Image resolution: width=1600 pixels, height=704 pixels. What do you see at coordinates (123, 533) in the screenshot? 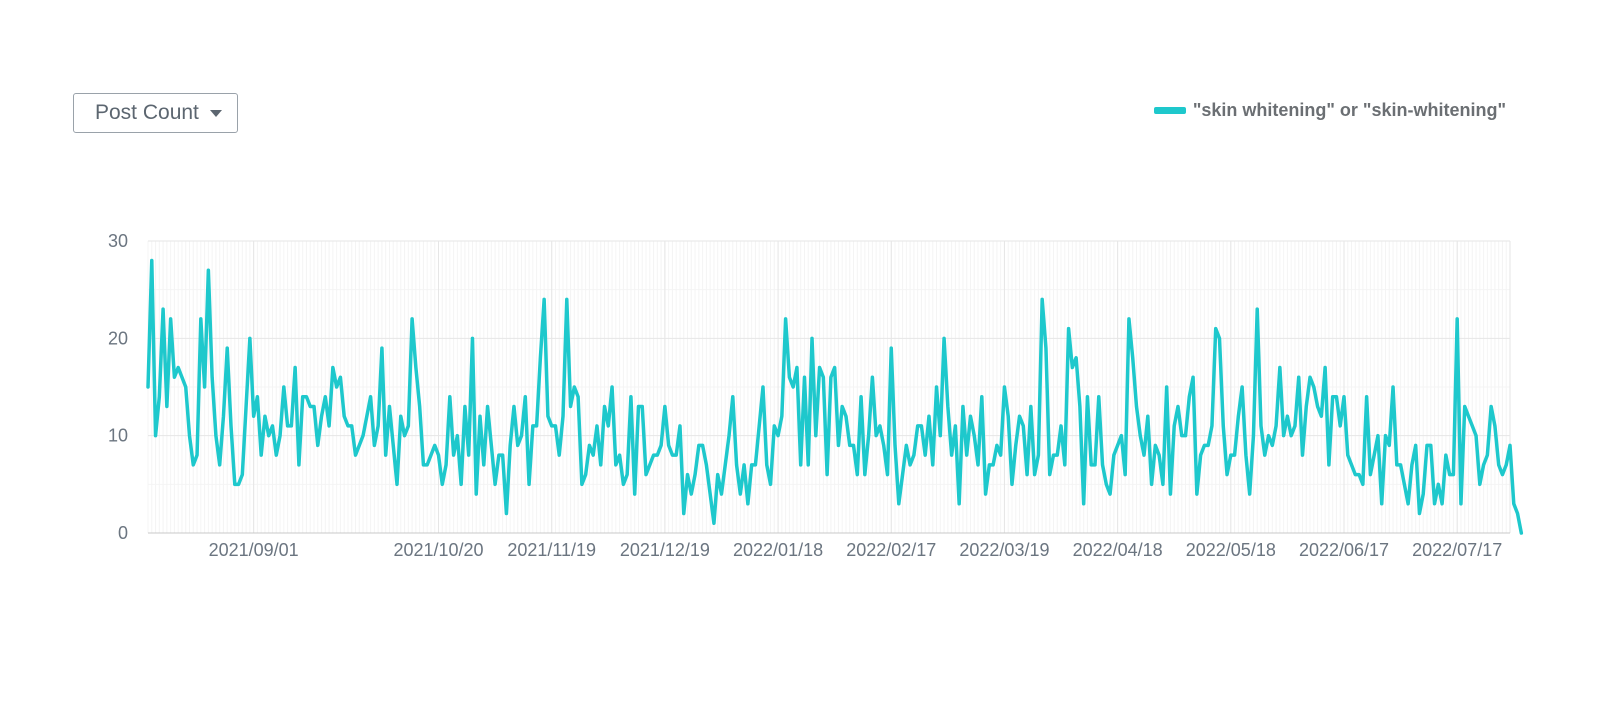
I see `y-tick-label: 0` at bounding box center [123, 533].